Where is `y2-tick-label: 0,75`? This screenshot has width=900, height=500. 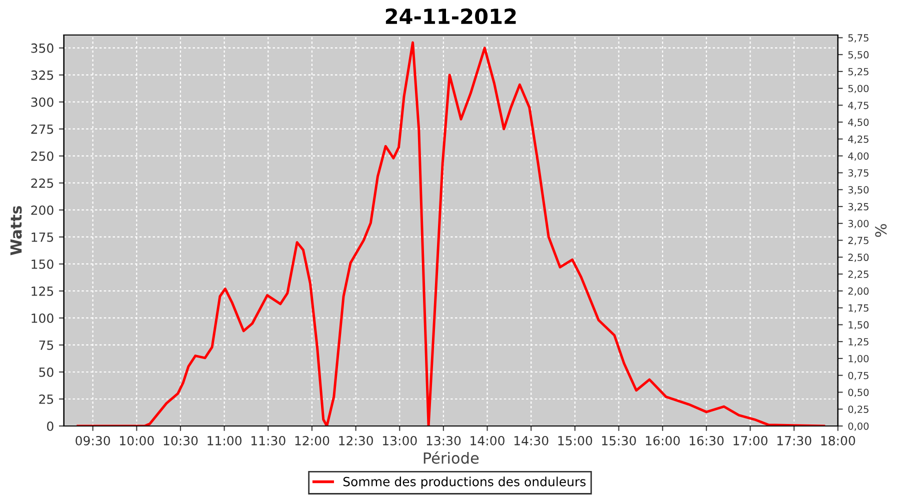 y2-tick-label: 0,75 is located at coordinates (858, 376).